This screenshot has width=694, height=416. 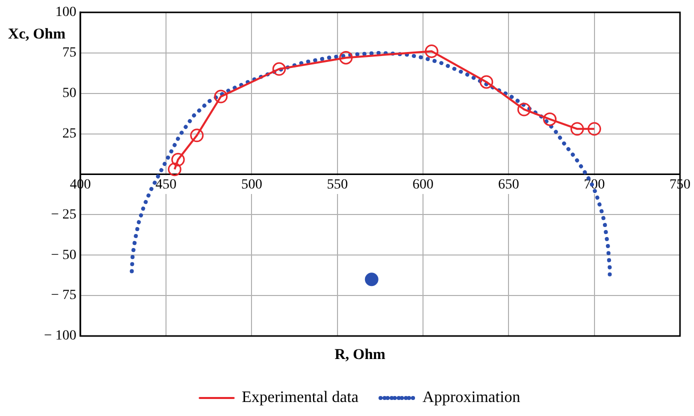 What do you see at coordinates (166, 184) in the screenshot?
I see `x-tick-label: 450` at bounding box center [166, 184].